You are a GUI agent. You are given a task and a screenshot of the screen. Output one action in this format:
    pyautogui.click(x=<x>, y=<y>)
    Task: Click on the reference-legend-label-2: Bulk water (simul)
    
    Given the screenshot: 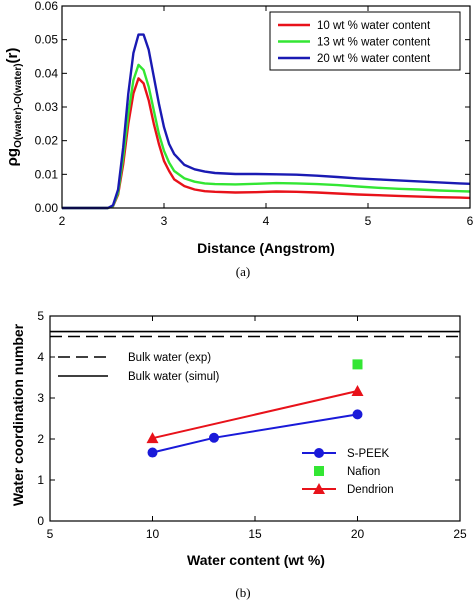 What is the action you would take?
    pyautogui.click(x=174, y=377)
    